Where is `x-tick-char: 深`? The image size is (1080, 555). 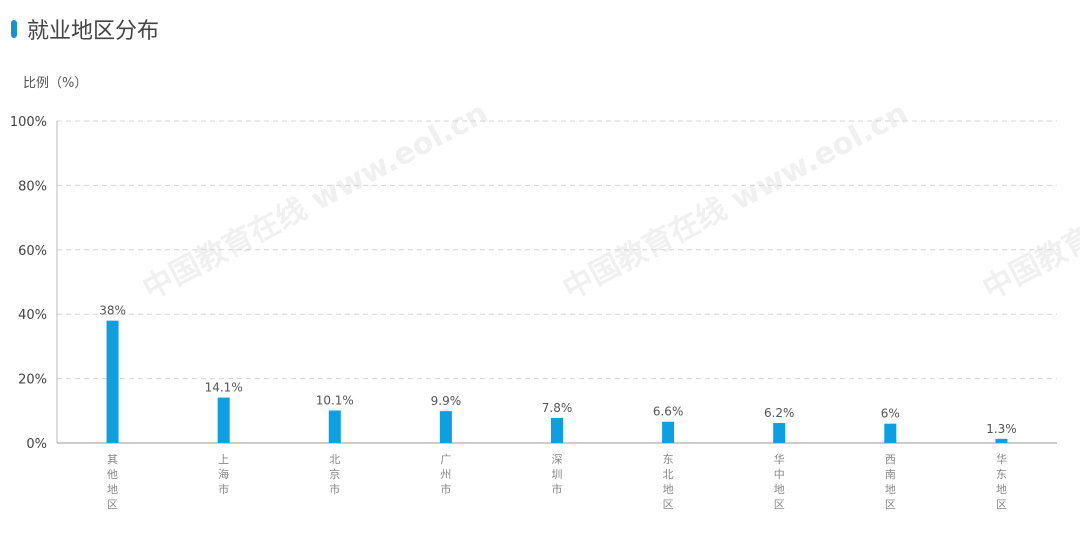 x-tick-char: 深 is located at coordinates (557, 459).